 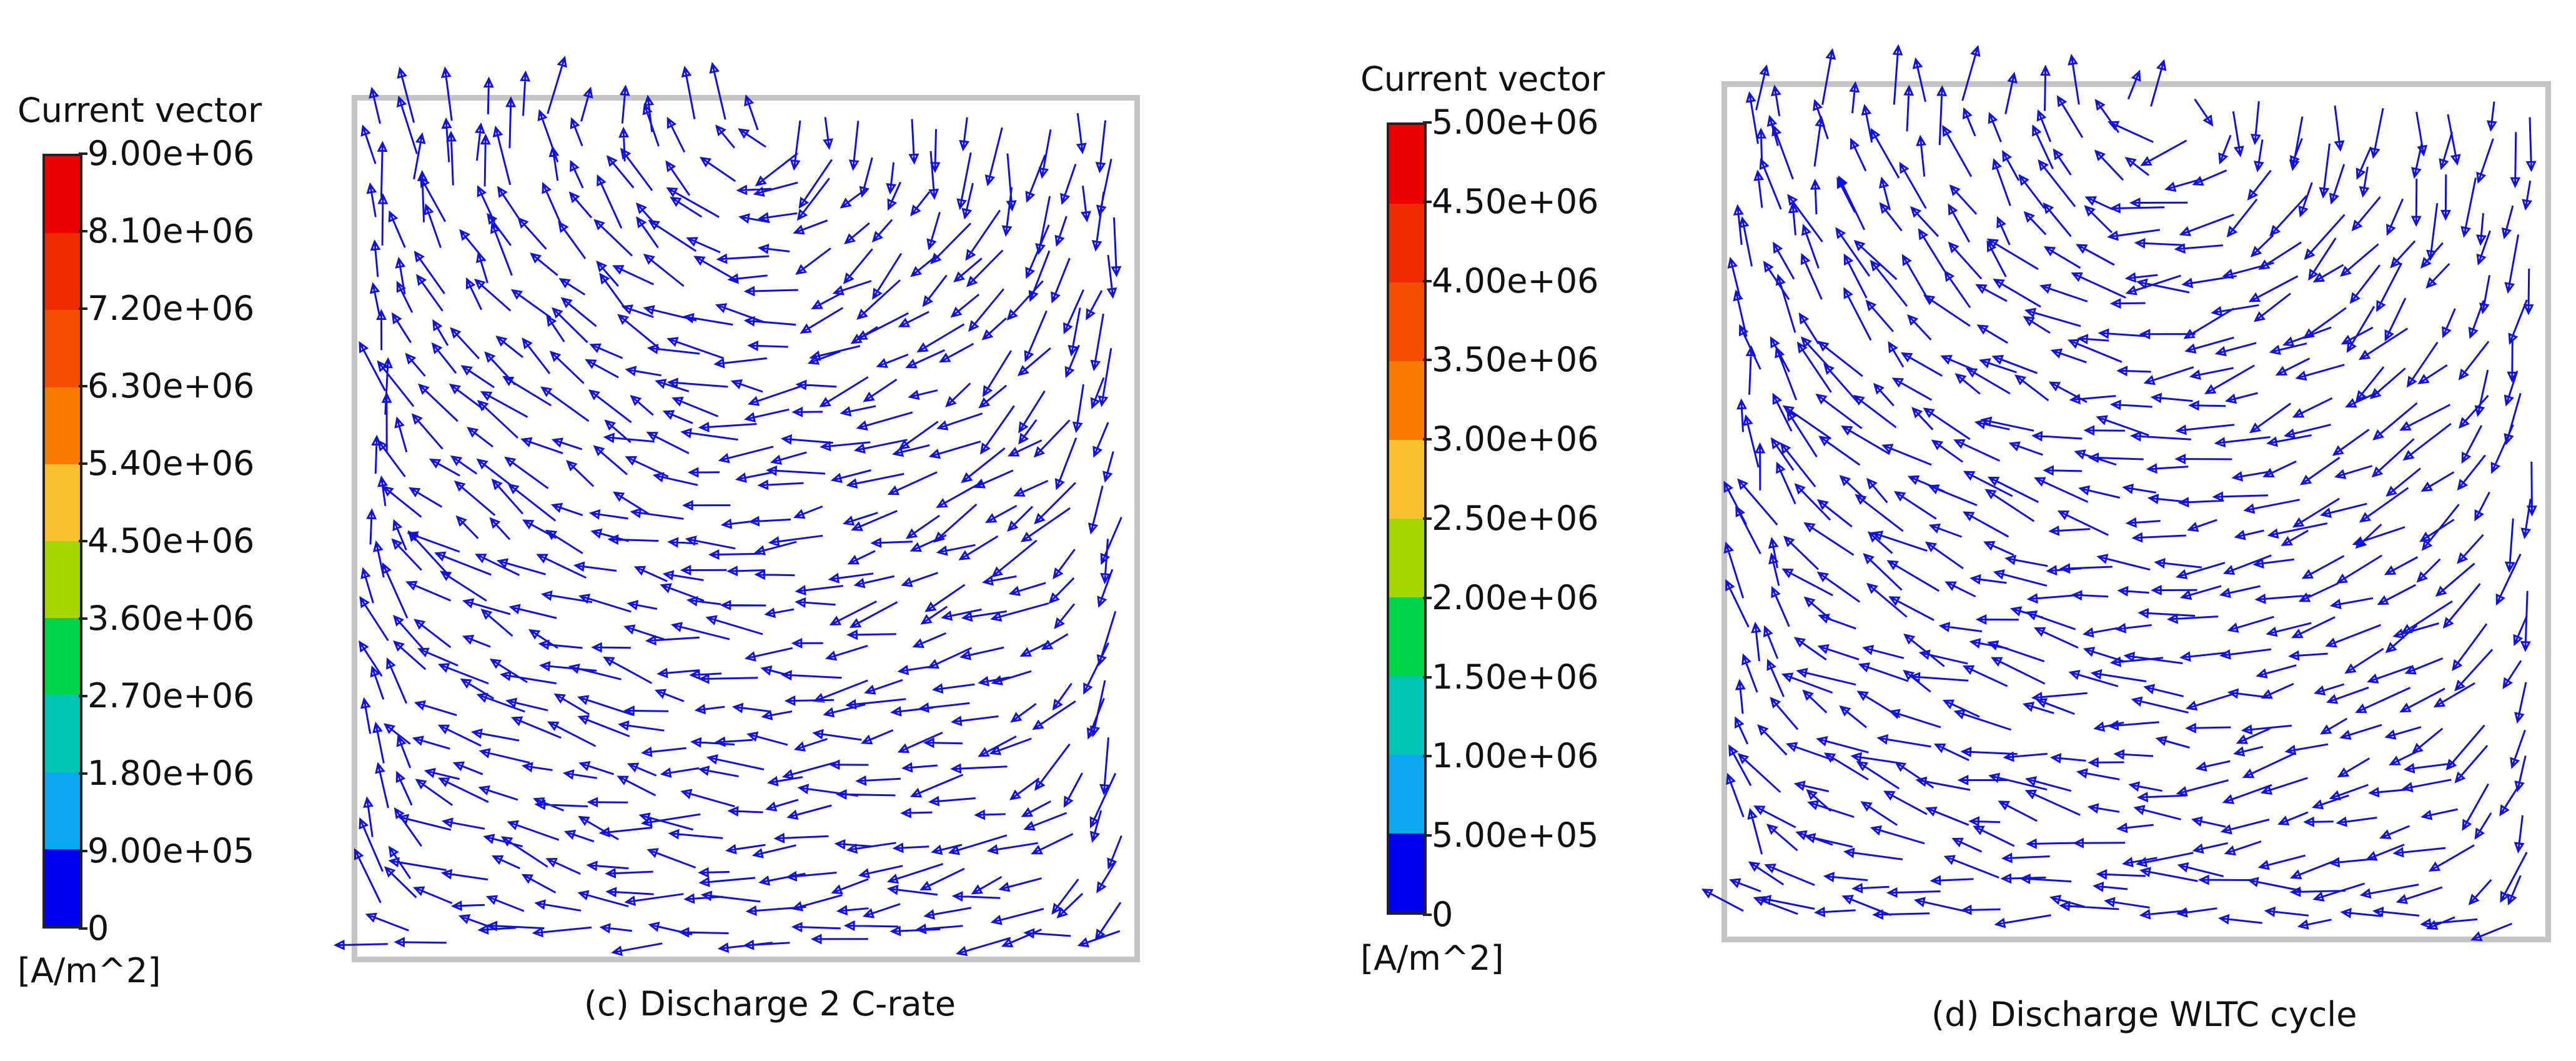 What do you see at coordinates (1515, 835) in the screenshot?
I see `tick-label: 5.00e+05` at bounding box center [1515, 835].